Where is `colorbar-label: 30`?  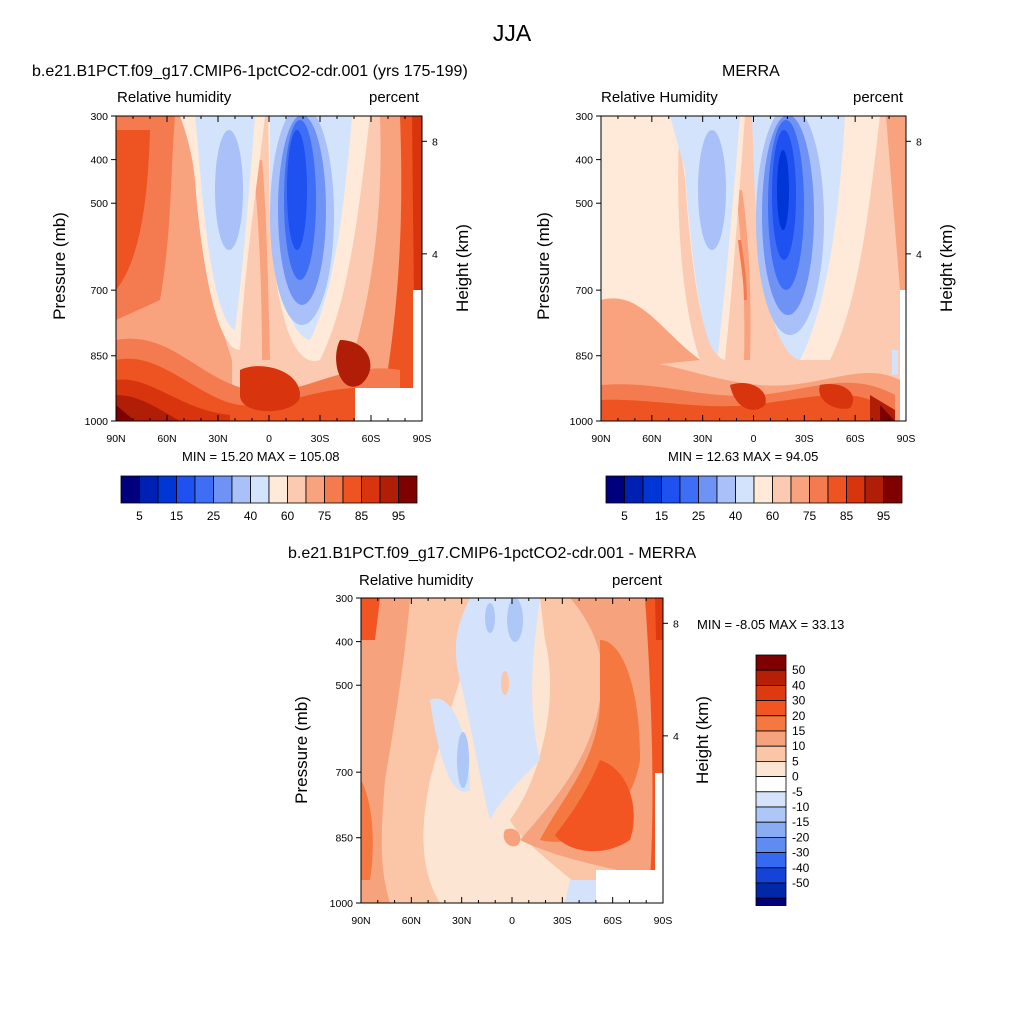
colorbar-label: 30 is located at coordinates (799, 701).